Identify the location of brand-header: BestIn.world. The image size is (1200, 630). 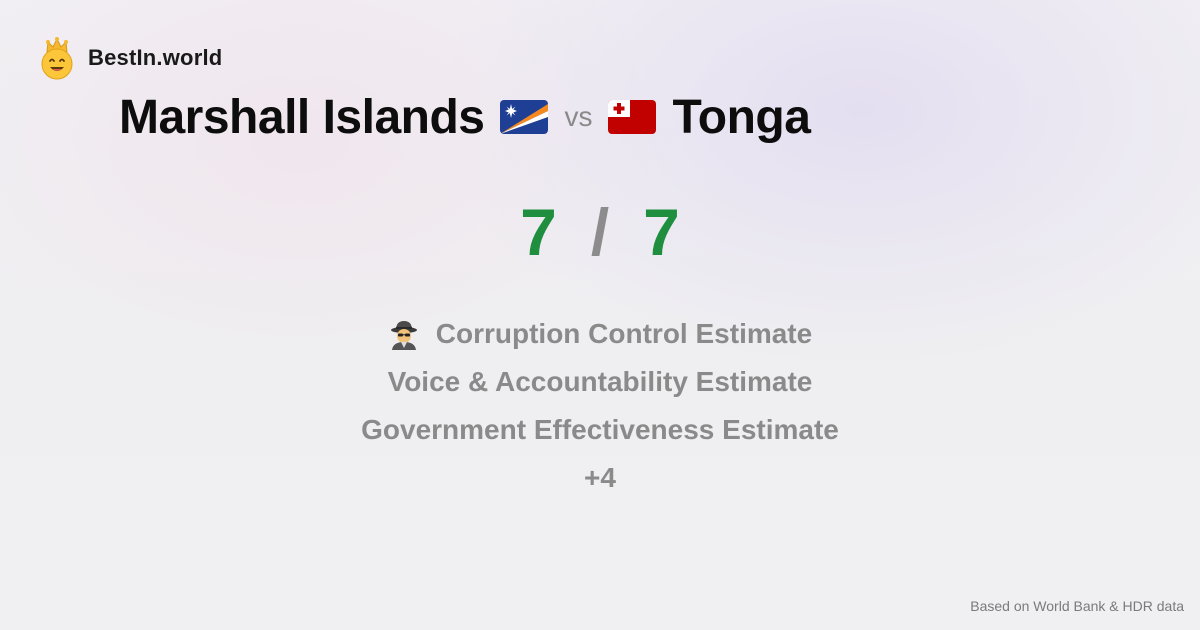
(130, 58).